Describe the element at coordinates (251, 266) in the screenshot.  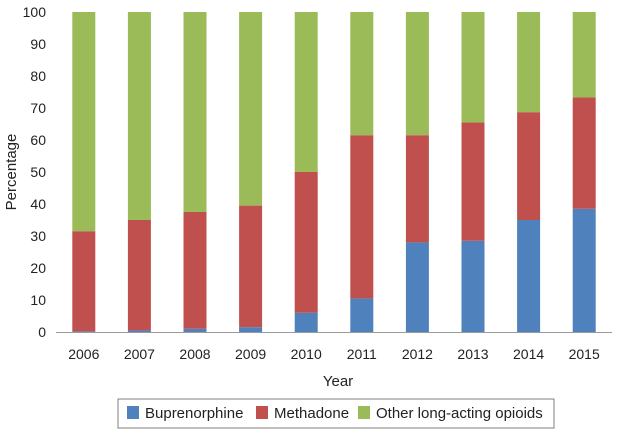
I see `bar-methadone-2009` at that location.